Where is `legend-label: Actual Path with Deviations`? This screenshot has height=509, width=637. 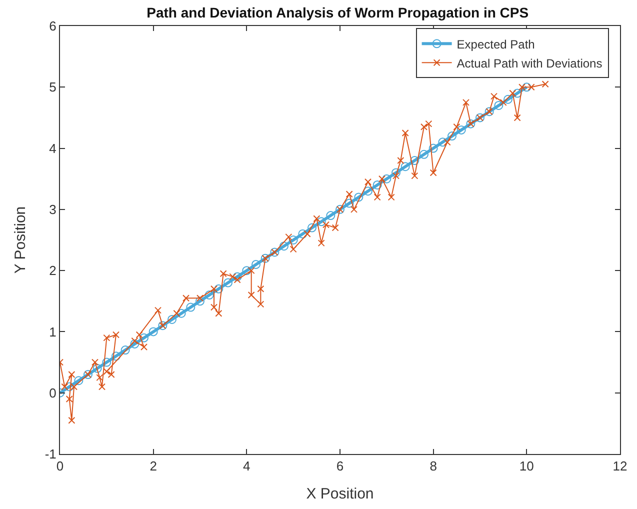
legend-label: Actual Path with Deviations is located at coordinates (529, 63).